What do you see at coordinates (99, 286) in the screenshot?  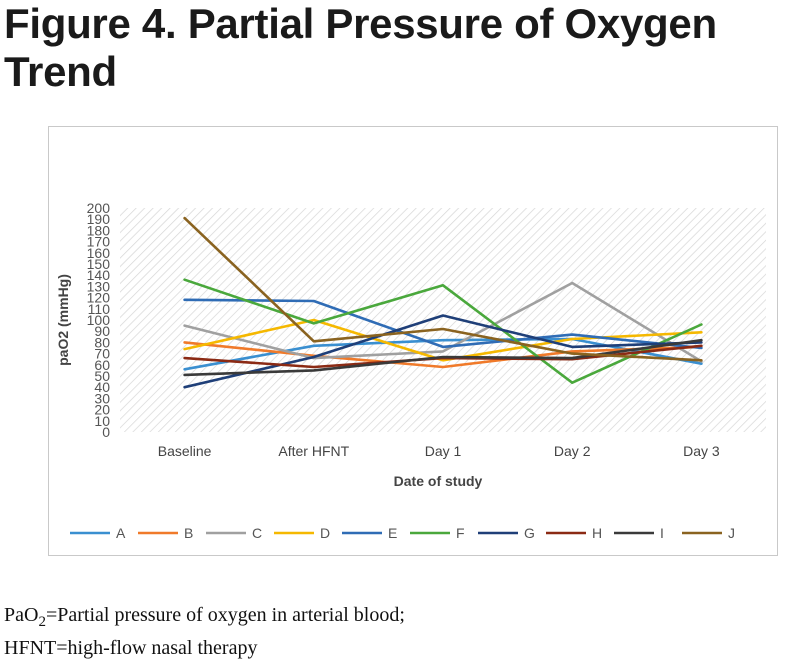 I see `y-tick-label: 130` at bounding box center [99, 286].